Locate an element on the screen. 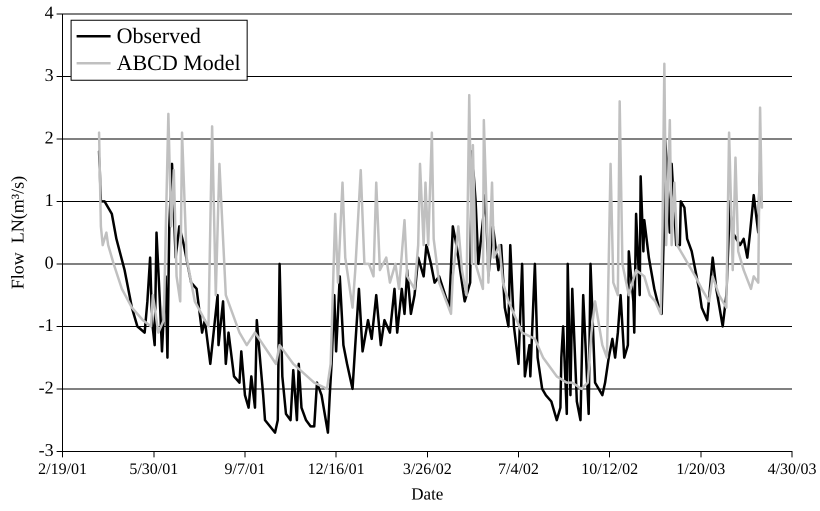  x-tick-label: 4/30/03 is located at coordinates (792, 469).